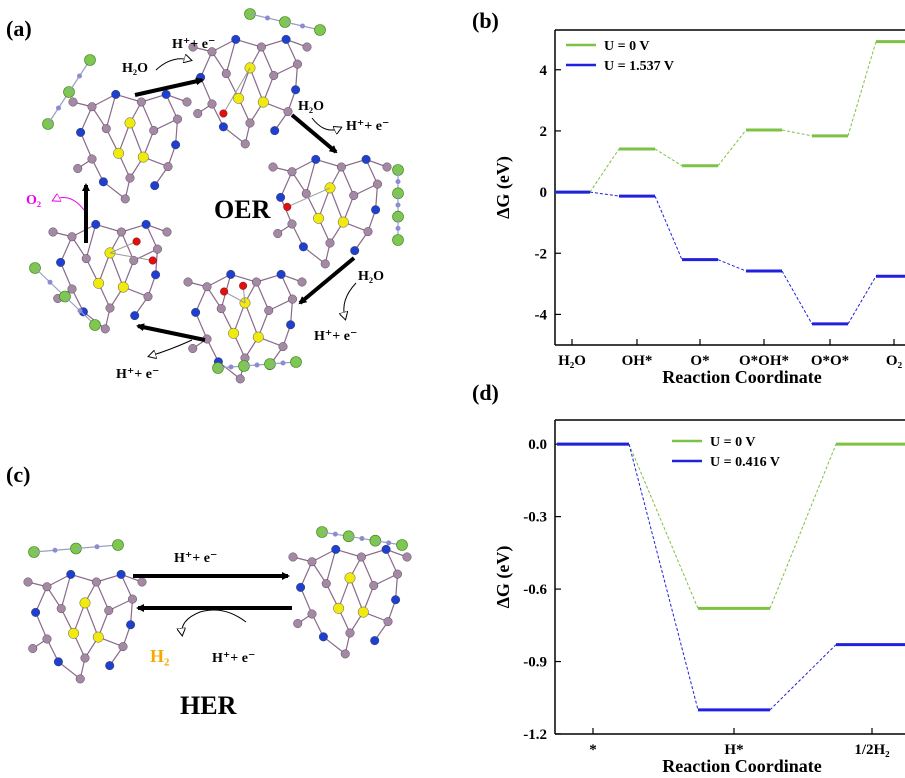 This screenshot has height=778, width=905. Describe the element at coordinates (159, 656) in the screenshot. I see `her-back-out-h2: H₂` at that location.